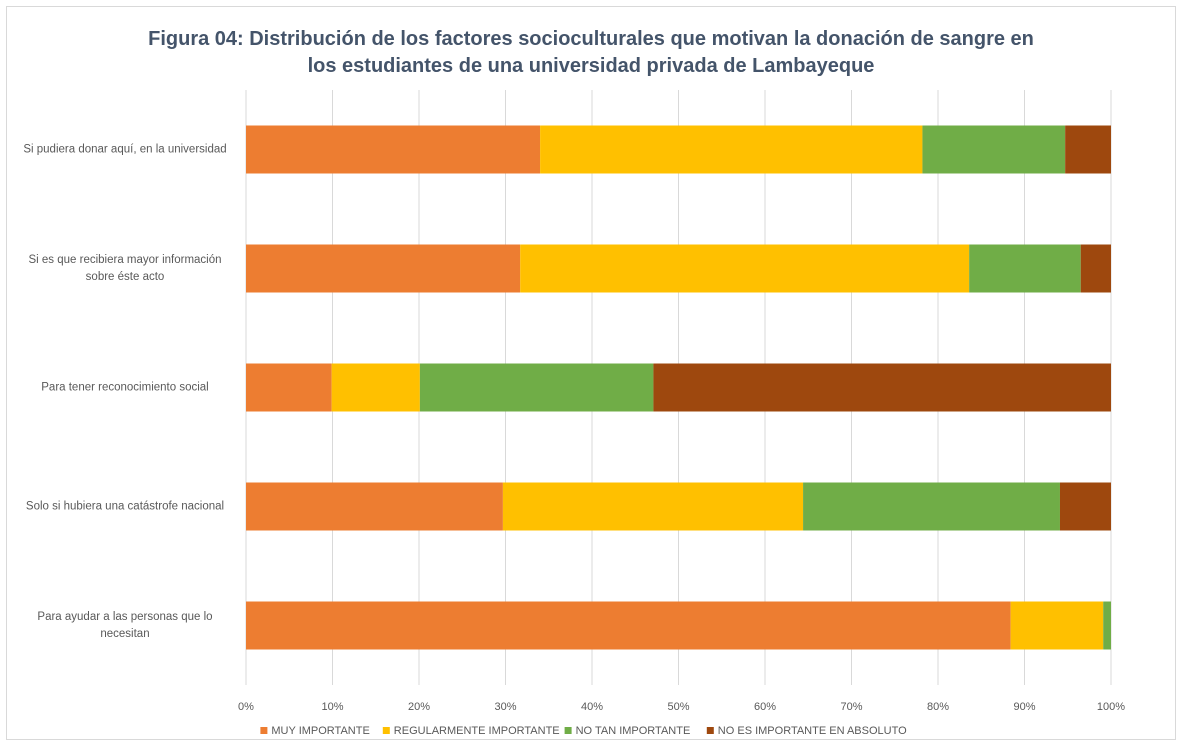 This screenshot has height=746, width=1182. Describe the element at coordinates (1111, 707) in the screenshot. I see `x-tick-label: 100%` at that location.